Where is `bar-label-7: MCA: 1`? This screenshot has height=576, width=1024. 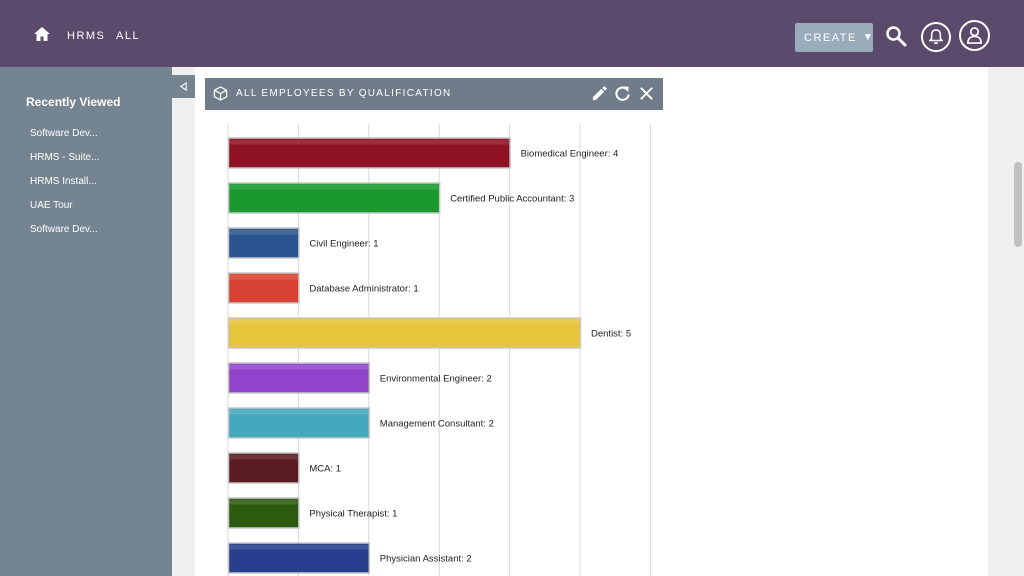 bar-label-7: MCA: 1 is located at coordinates (325, 469).